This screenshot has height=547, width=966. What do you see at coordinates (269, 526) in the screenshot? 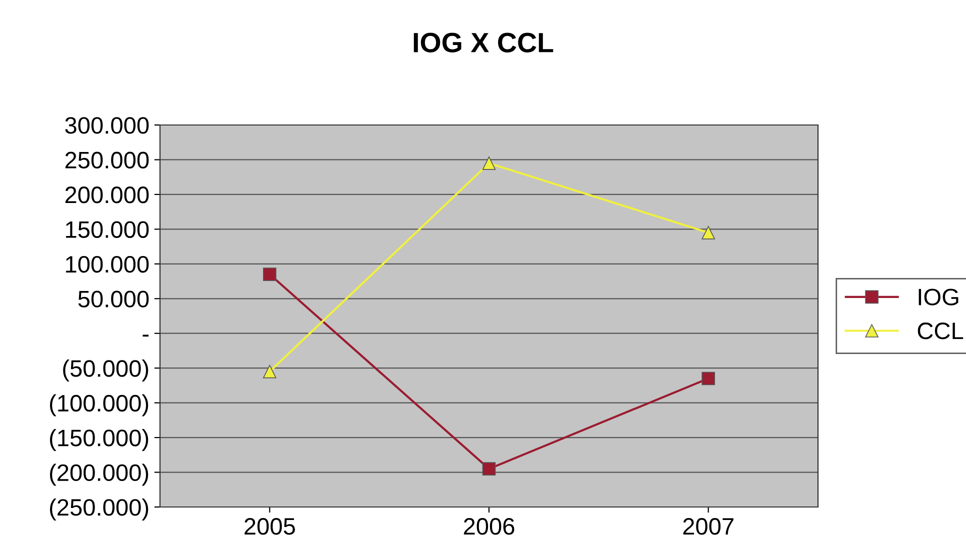
I see `x-tick-label: 2005` at bounding box center [269, 526].